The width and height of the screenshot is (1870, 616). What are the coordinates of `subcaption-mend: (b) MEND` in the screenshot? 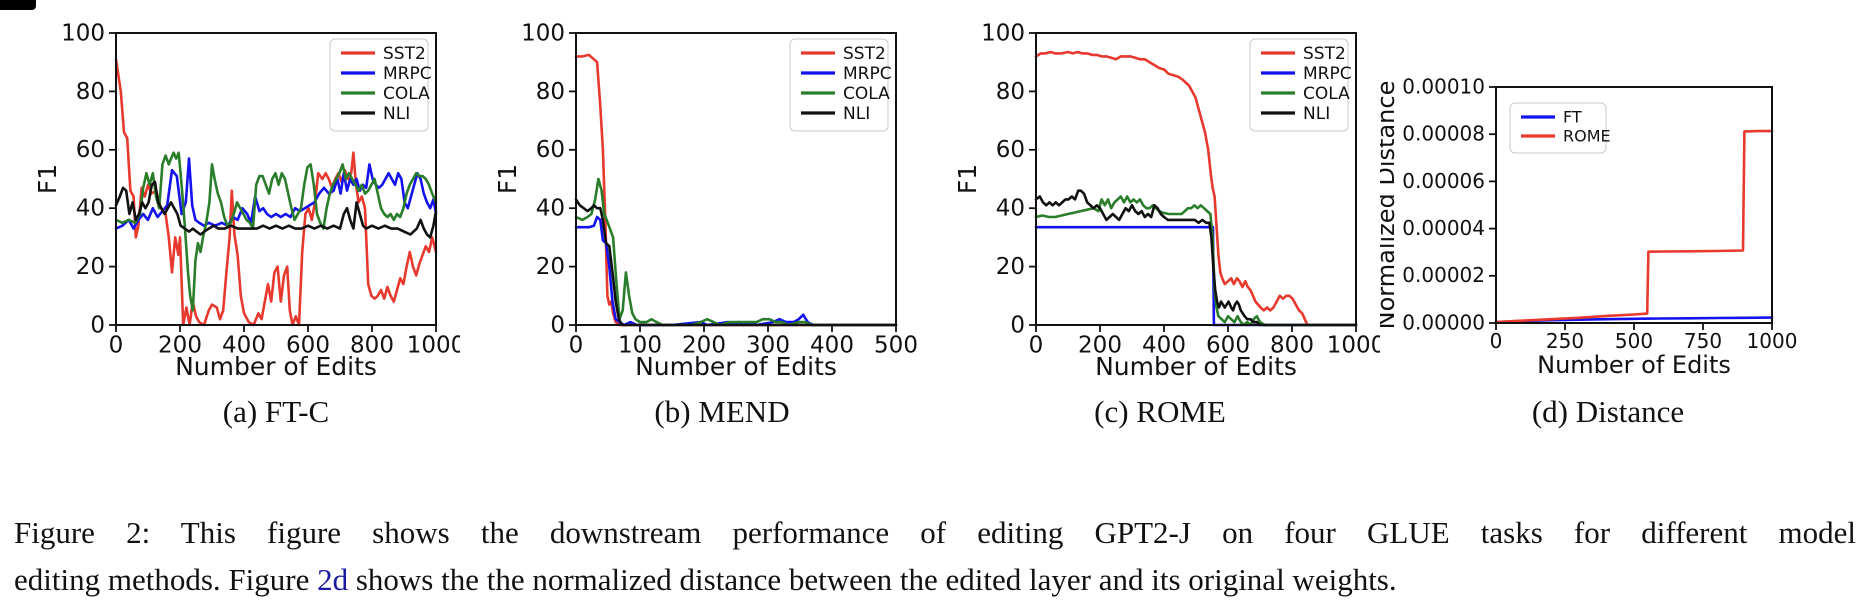 It's located at (722, 411).